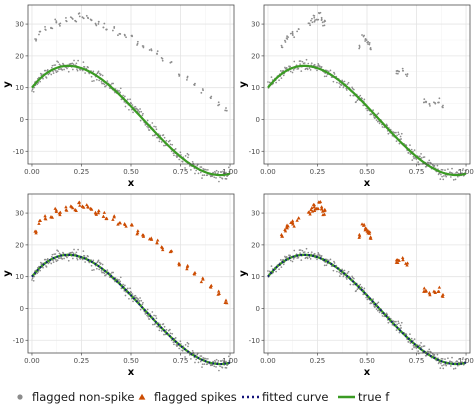  Describe the element at coordinates (82, 172) in the screenshot. I see `x-tick-label: 0.25` at that location.